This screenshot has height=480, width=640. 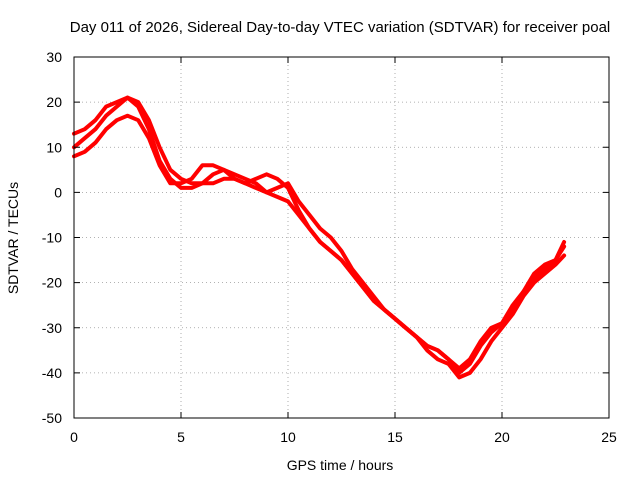 I want to click on y-tick-label: -50, so click(x=52, y=418).